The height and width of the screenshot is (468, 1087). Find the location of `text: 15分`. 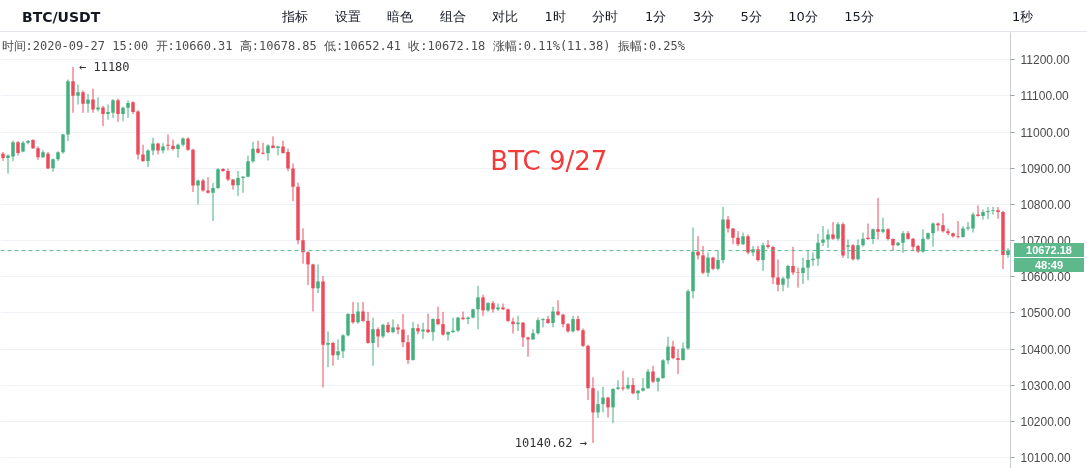

text: 15分 is located at coordinates (859, 17).